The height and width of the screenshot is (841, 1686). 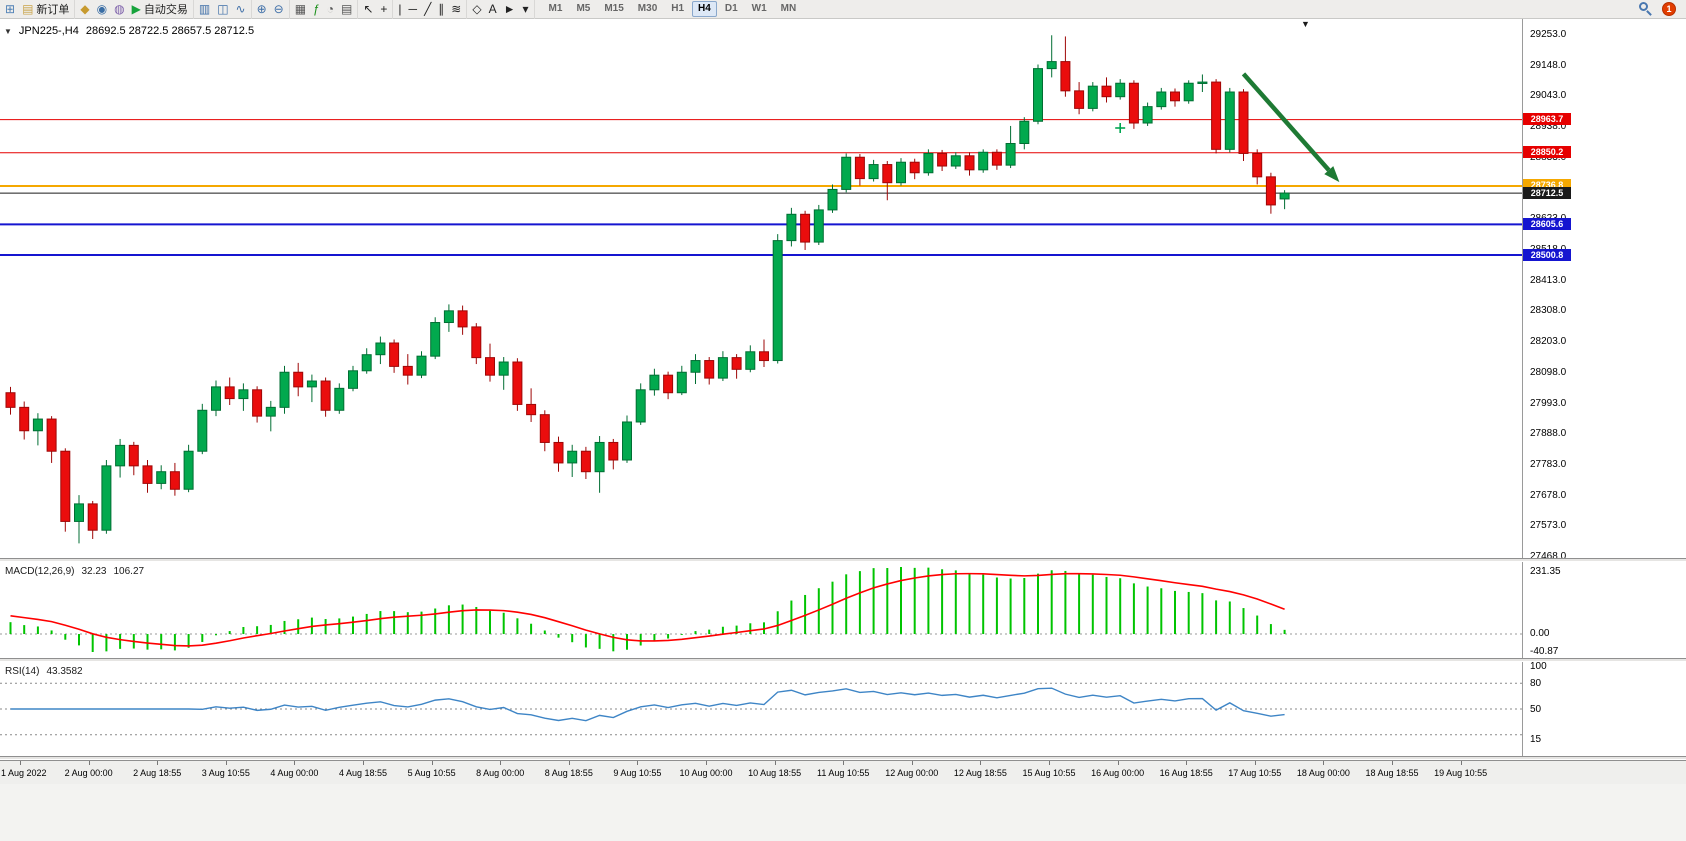 I want to click on periods-icon: ◔, so click(x=330, y=8).